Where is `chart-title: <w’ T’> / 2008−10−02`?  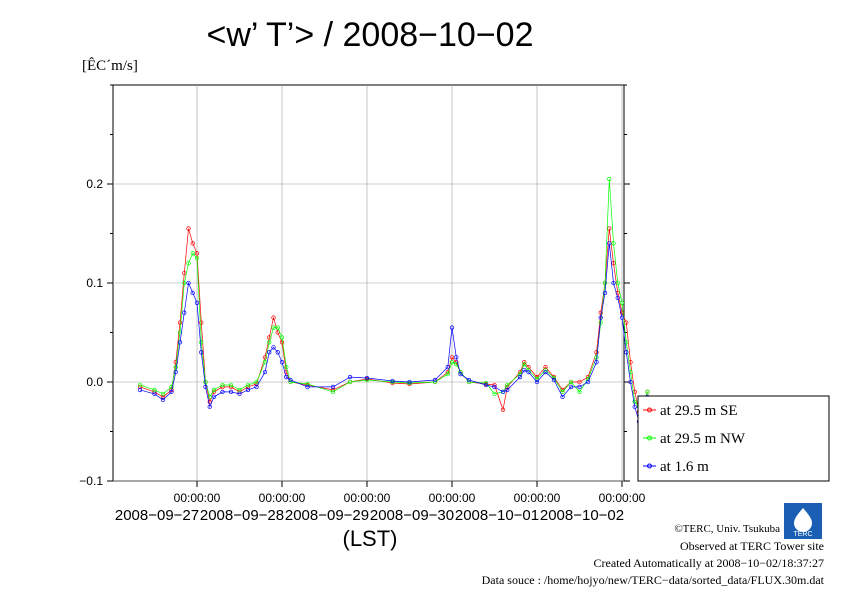
chart-title: <w’ T’> / 2008−10−02 is located at coordinates (369, 35).